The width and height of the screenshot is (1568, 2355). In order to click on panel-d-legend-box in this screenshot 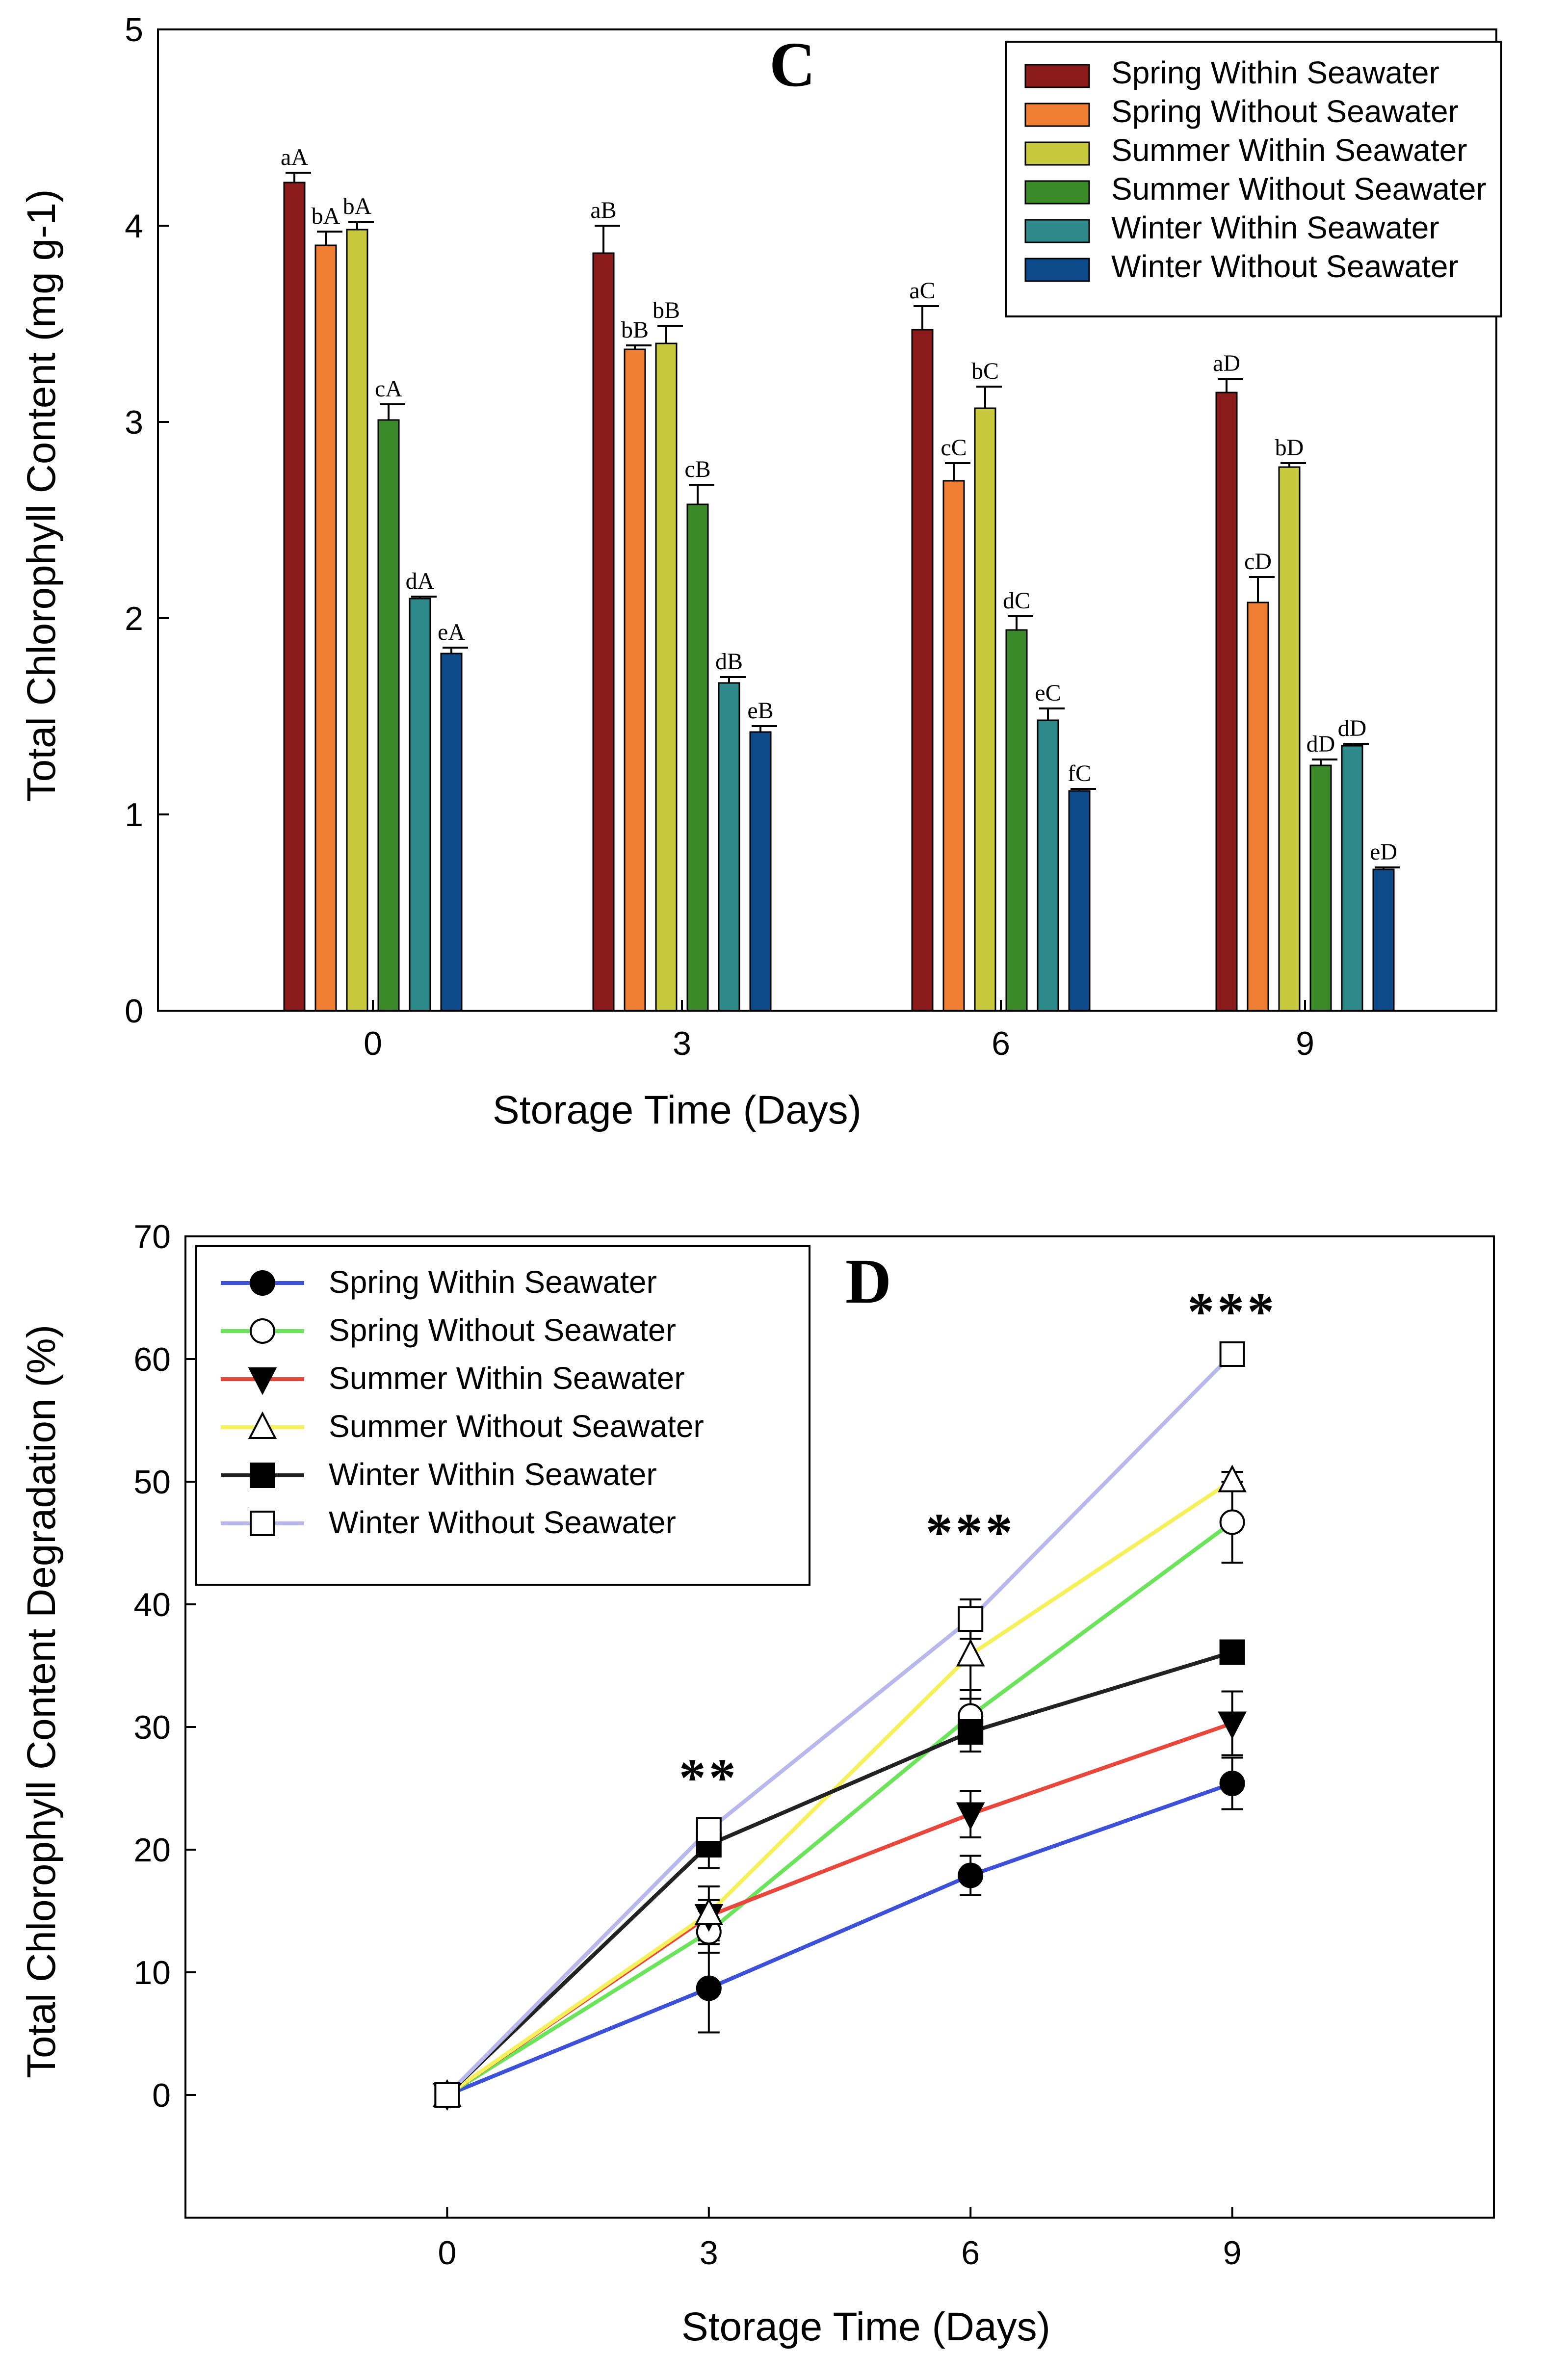, I will do `click(502, 1415)`.